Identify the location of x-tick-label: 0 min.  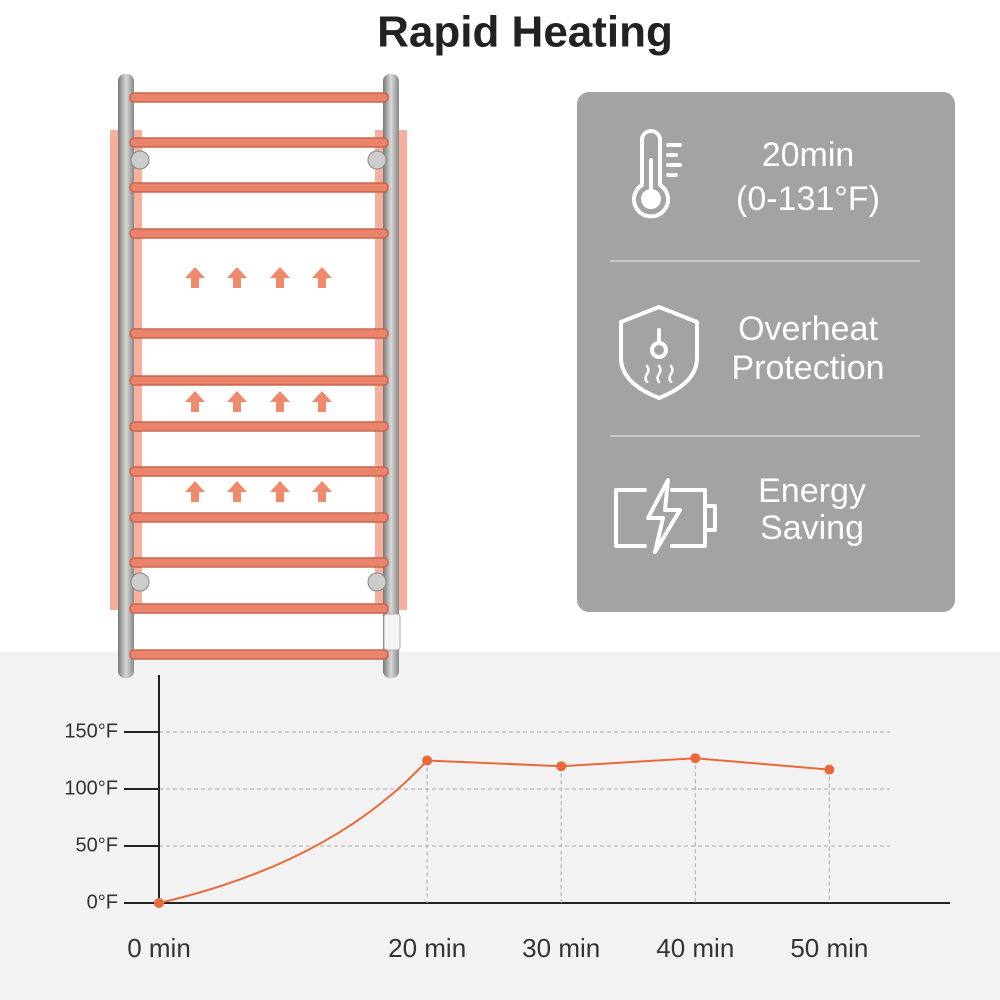
(159, 948).